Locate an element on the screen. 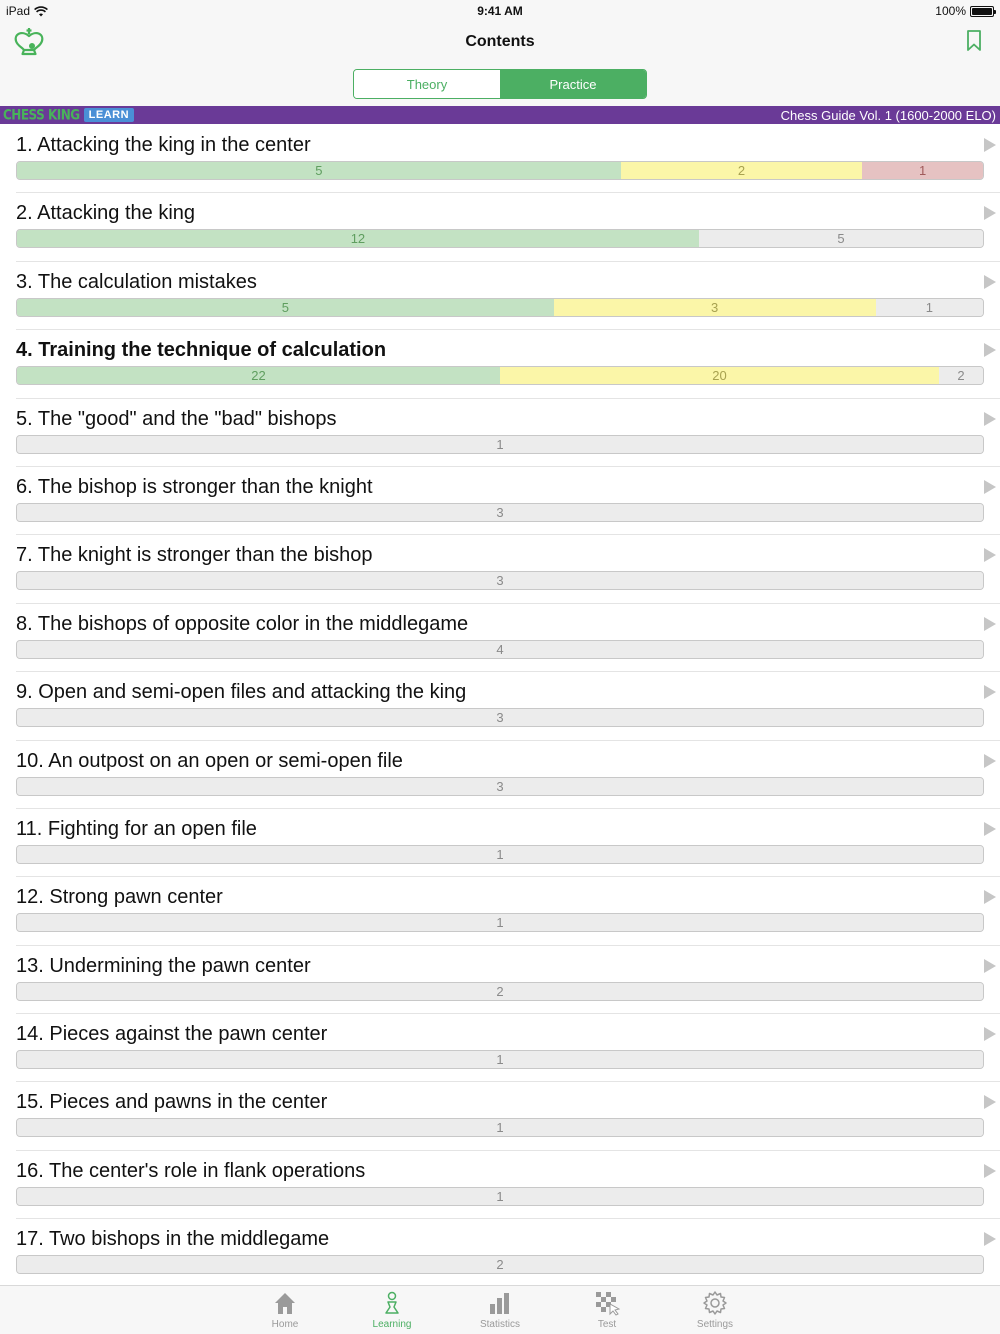  chapter-row: 3. The calculation mistakes 5 3 1 is located at coordinates (508, 296).